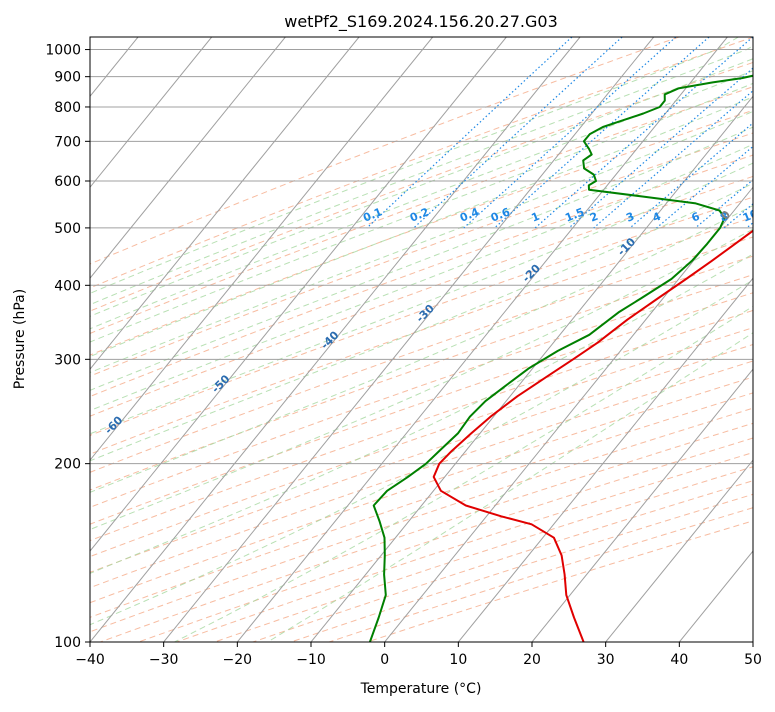  Describe the element at coordinates (67, 643) in the screenshot. I see `y-tick-label: 100` at that location.